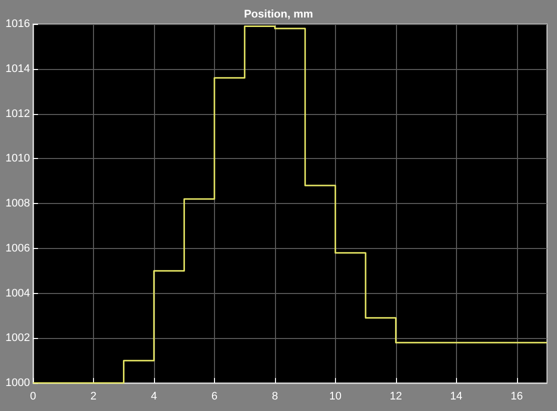 The width and height of the screenshot is (557, 411). I want to click on x-tick-label: 14, so click(456, 396).